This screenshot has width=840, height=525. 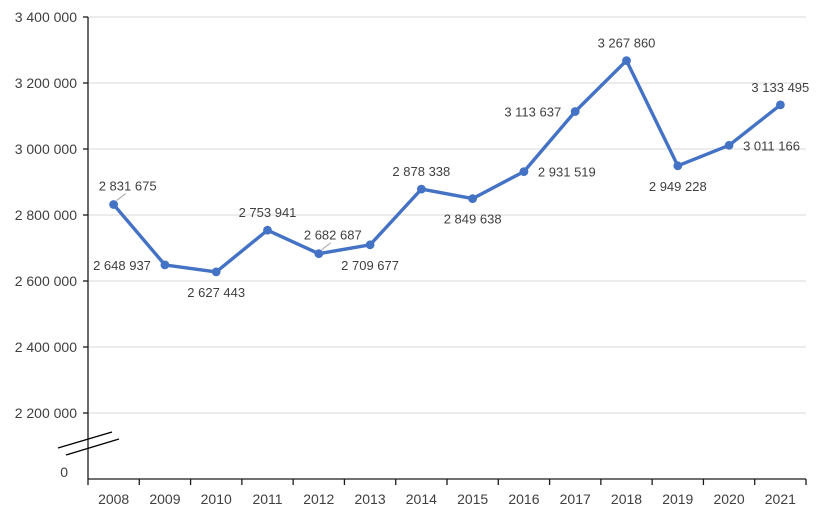 I want to click on data-point-2008, so click(x=113, y=204).